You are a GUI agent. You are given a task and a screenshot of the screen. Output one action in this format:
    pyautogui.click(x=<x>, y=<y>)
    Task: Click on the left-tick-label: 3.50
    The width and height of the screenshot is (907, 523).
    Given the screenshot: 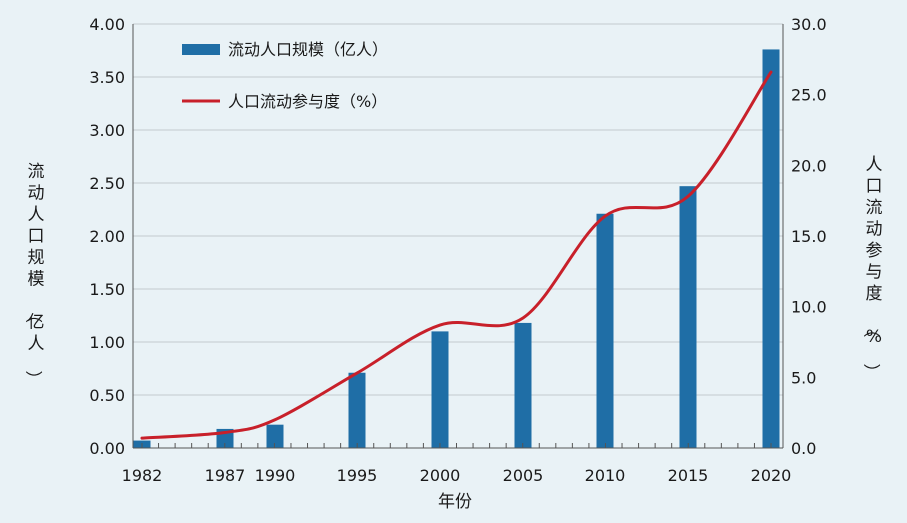 What is the action you would take?
    pyautogui.click(x=107, y=77)
    